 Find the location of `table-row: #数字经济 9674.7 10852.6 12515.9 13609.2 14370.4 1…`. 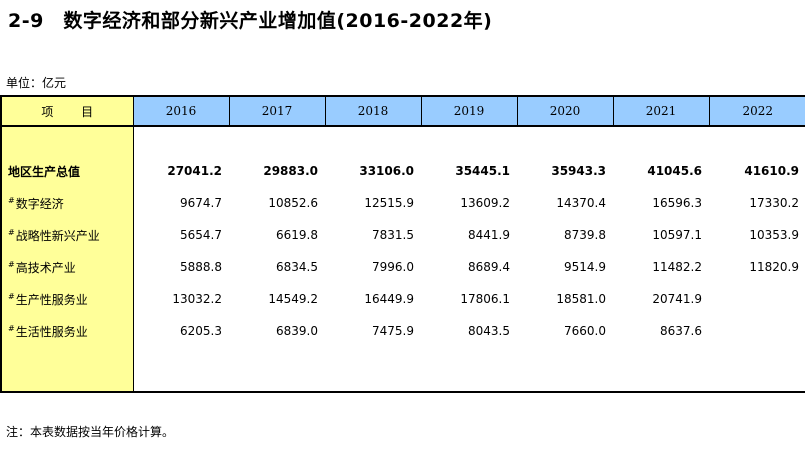

table-row: #数字经济 9674.7 10852.6 12515.9 13609.2 14370.4 1… is located at coordinates (402, 203).